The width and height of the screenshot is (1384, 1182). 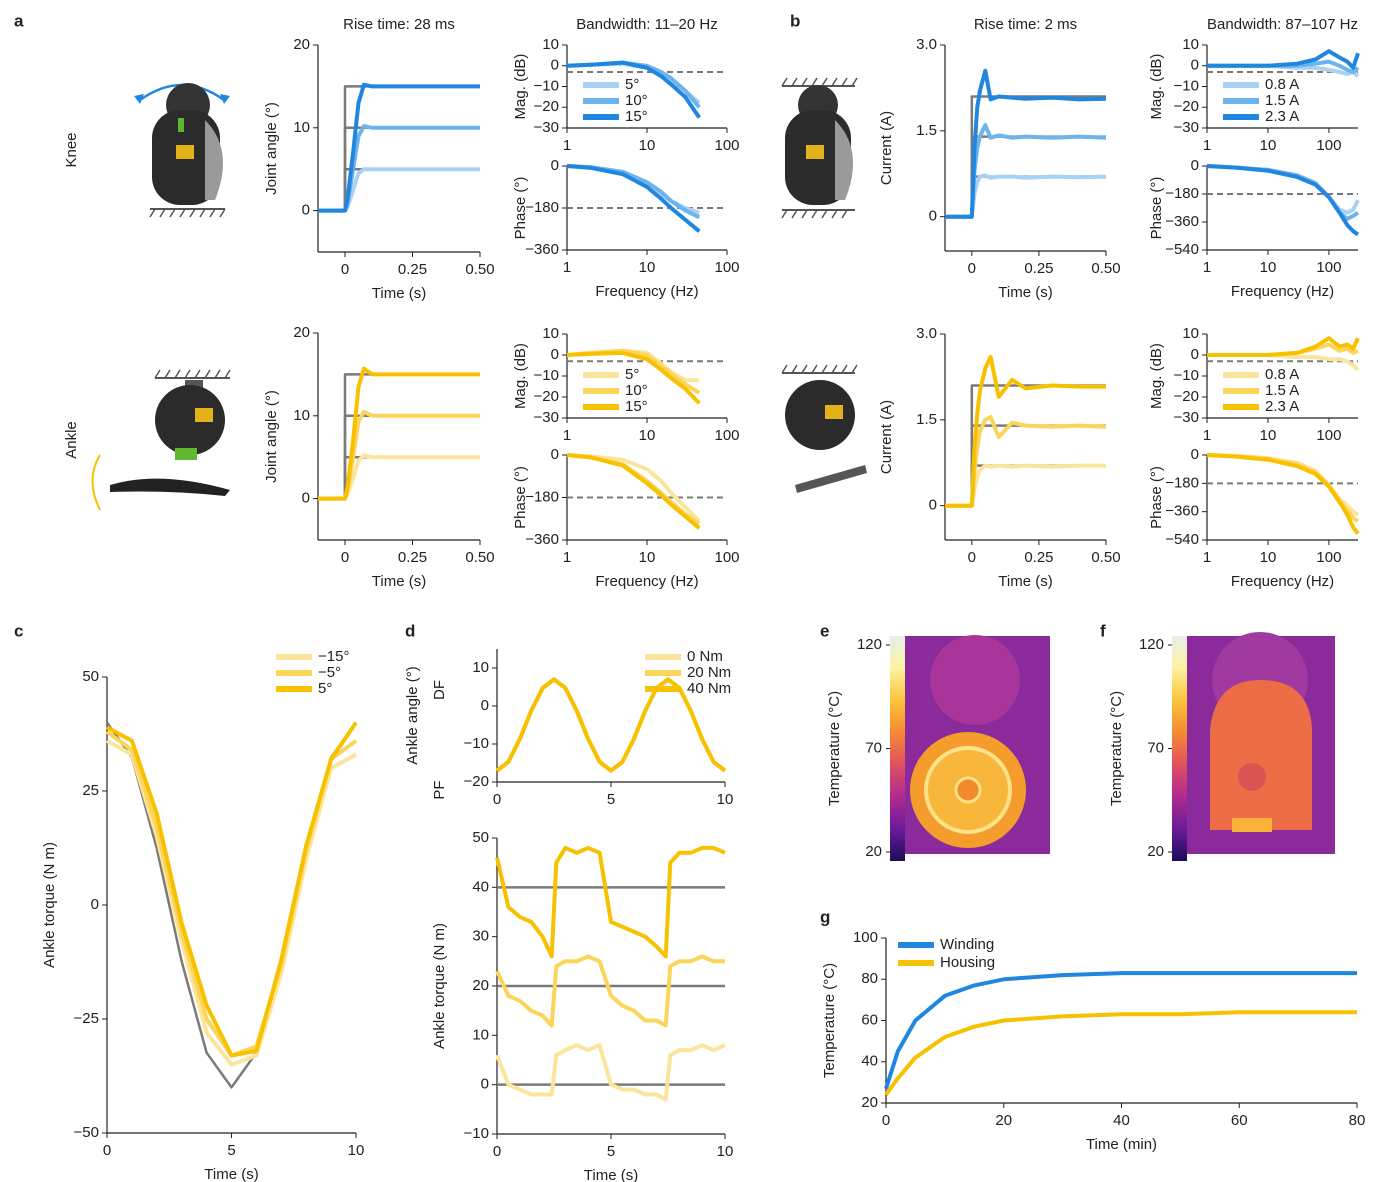 What do you see at coordinates (824, 630) in the screenshot?
I see `panel-label: e` at bounding box center [824, 630].